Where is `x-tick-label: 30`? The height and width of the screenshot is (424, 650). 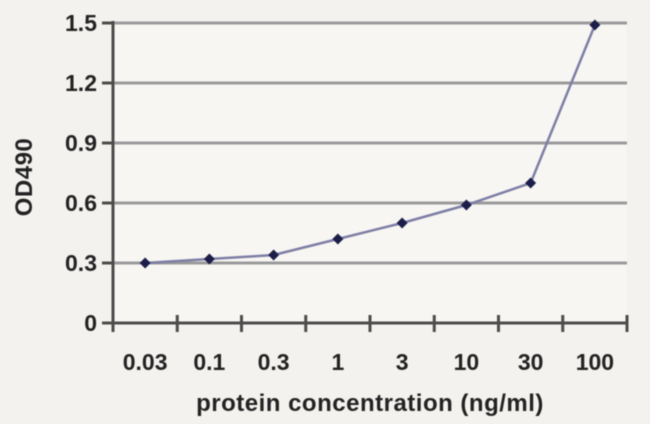 x-tick-label: 30 is located at coordinates (531, 362).